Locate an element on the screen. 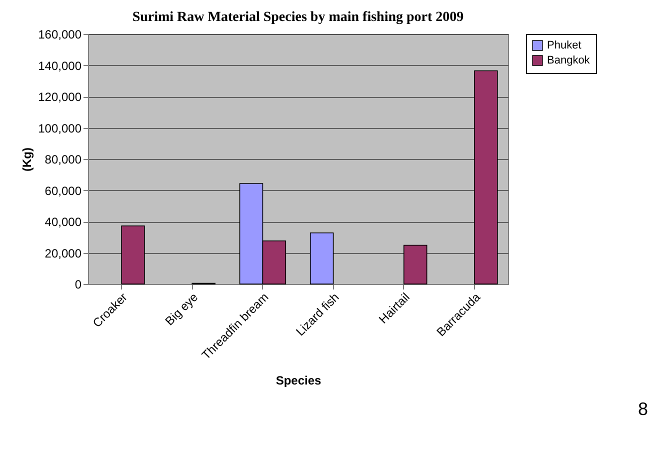  y-tick-label: 140,000 is located at coordinates (60, 65).